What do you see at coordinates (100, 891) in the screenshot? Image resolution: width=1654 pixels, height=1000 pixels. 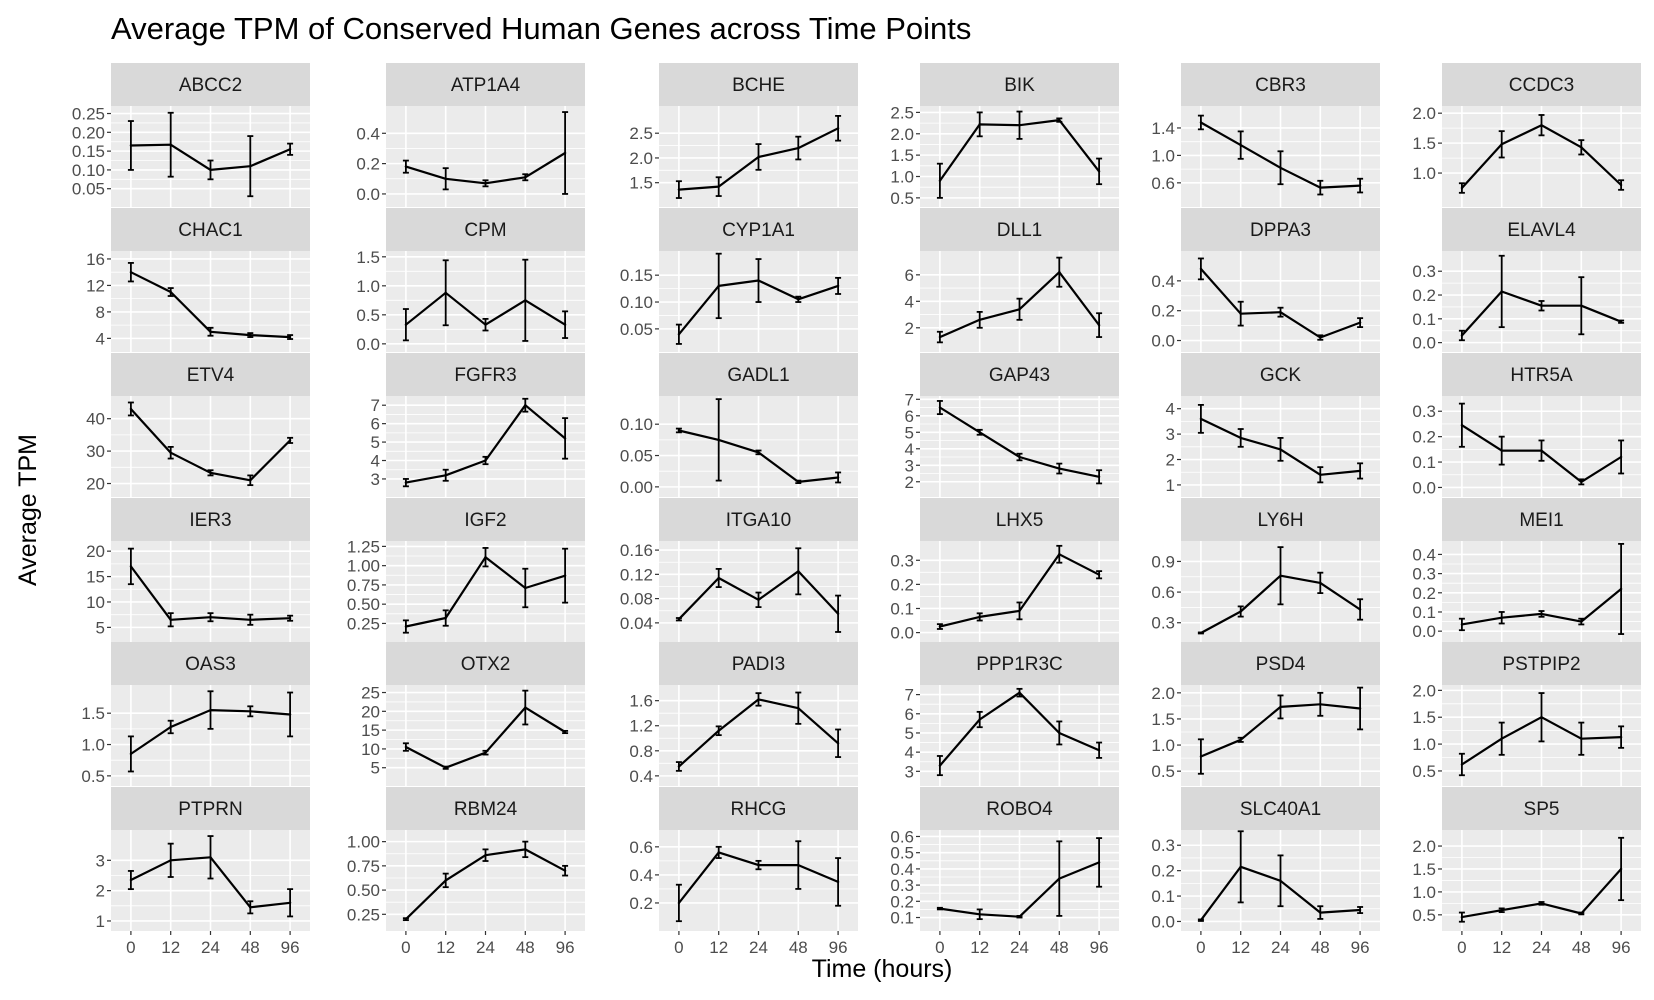 I see `y-tick-label: 2` at bounding box center [100, 891].